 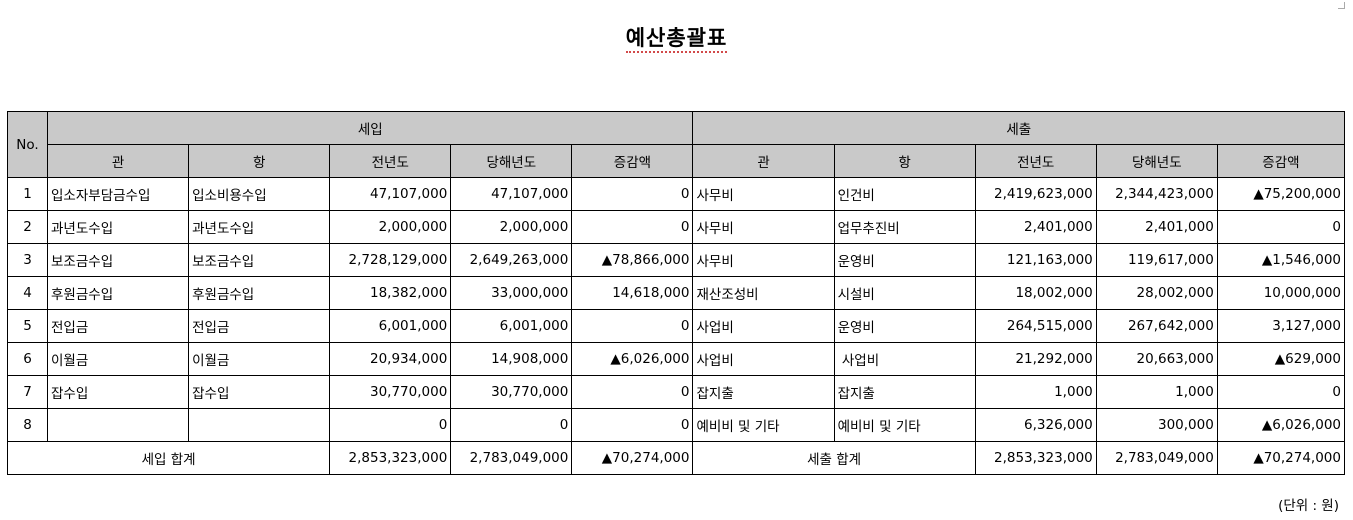 What do you see at coordinates (27, 144) in the screenshot?
I see `header-no: No.` at bounding box center [27, 144].